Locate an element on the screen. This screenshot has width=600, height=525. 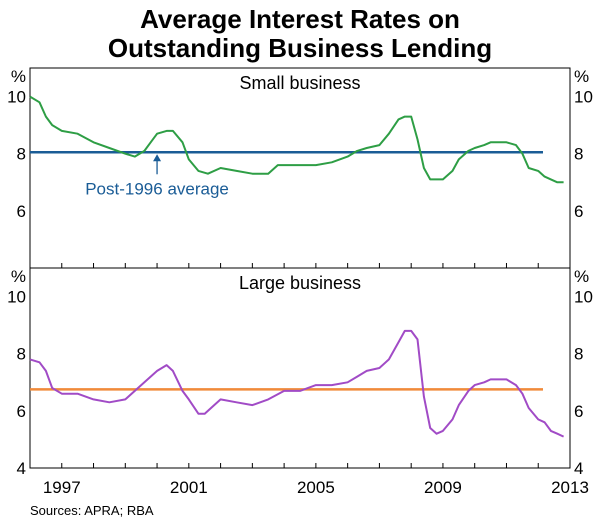
x-tick-label: 2005 is located at coordinates (316, 487).